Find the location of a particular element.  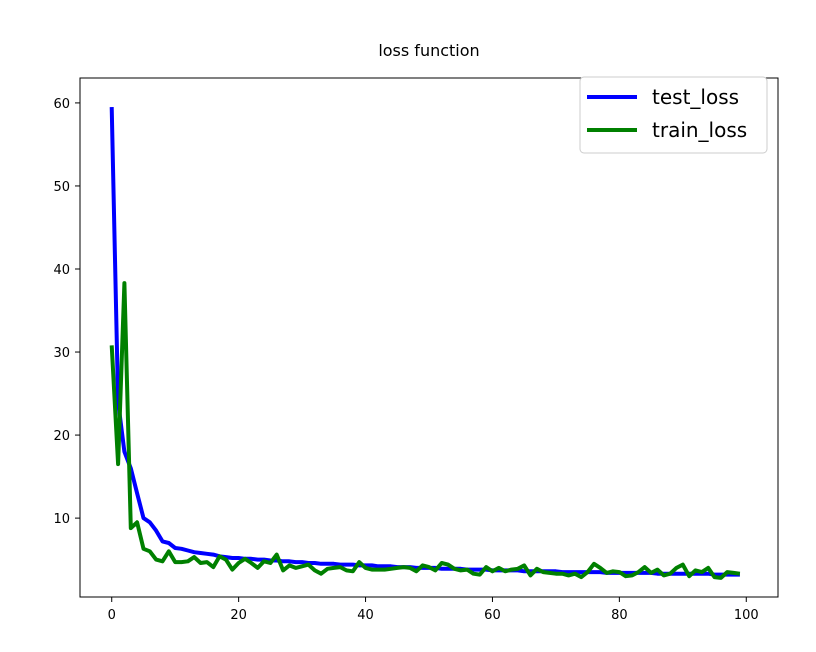

legend: test_loss train_loss is located at coordinates (673, 115).